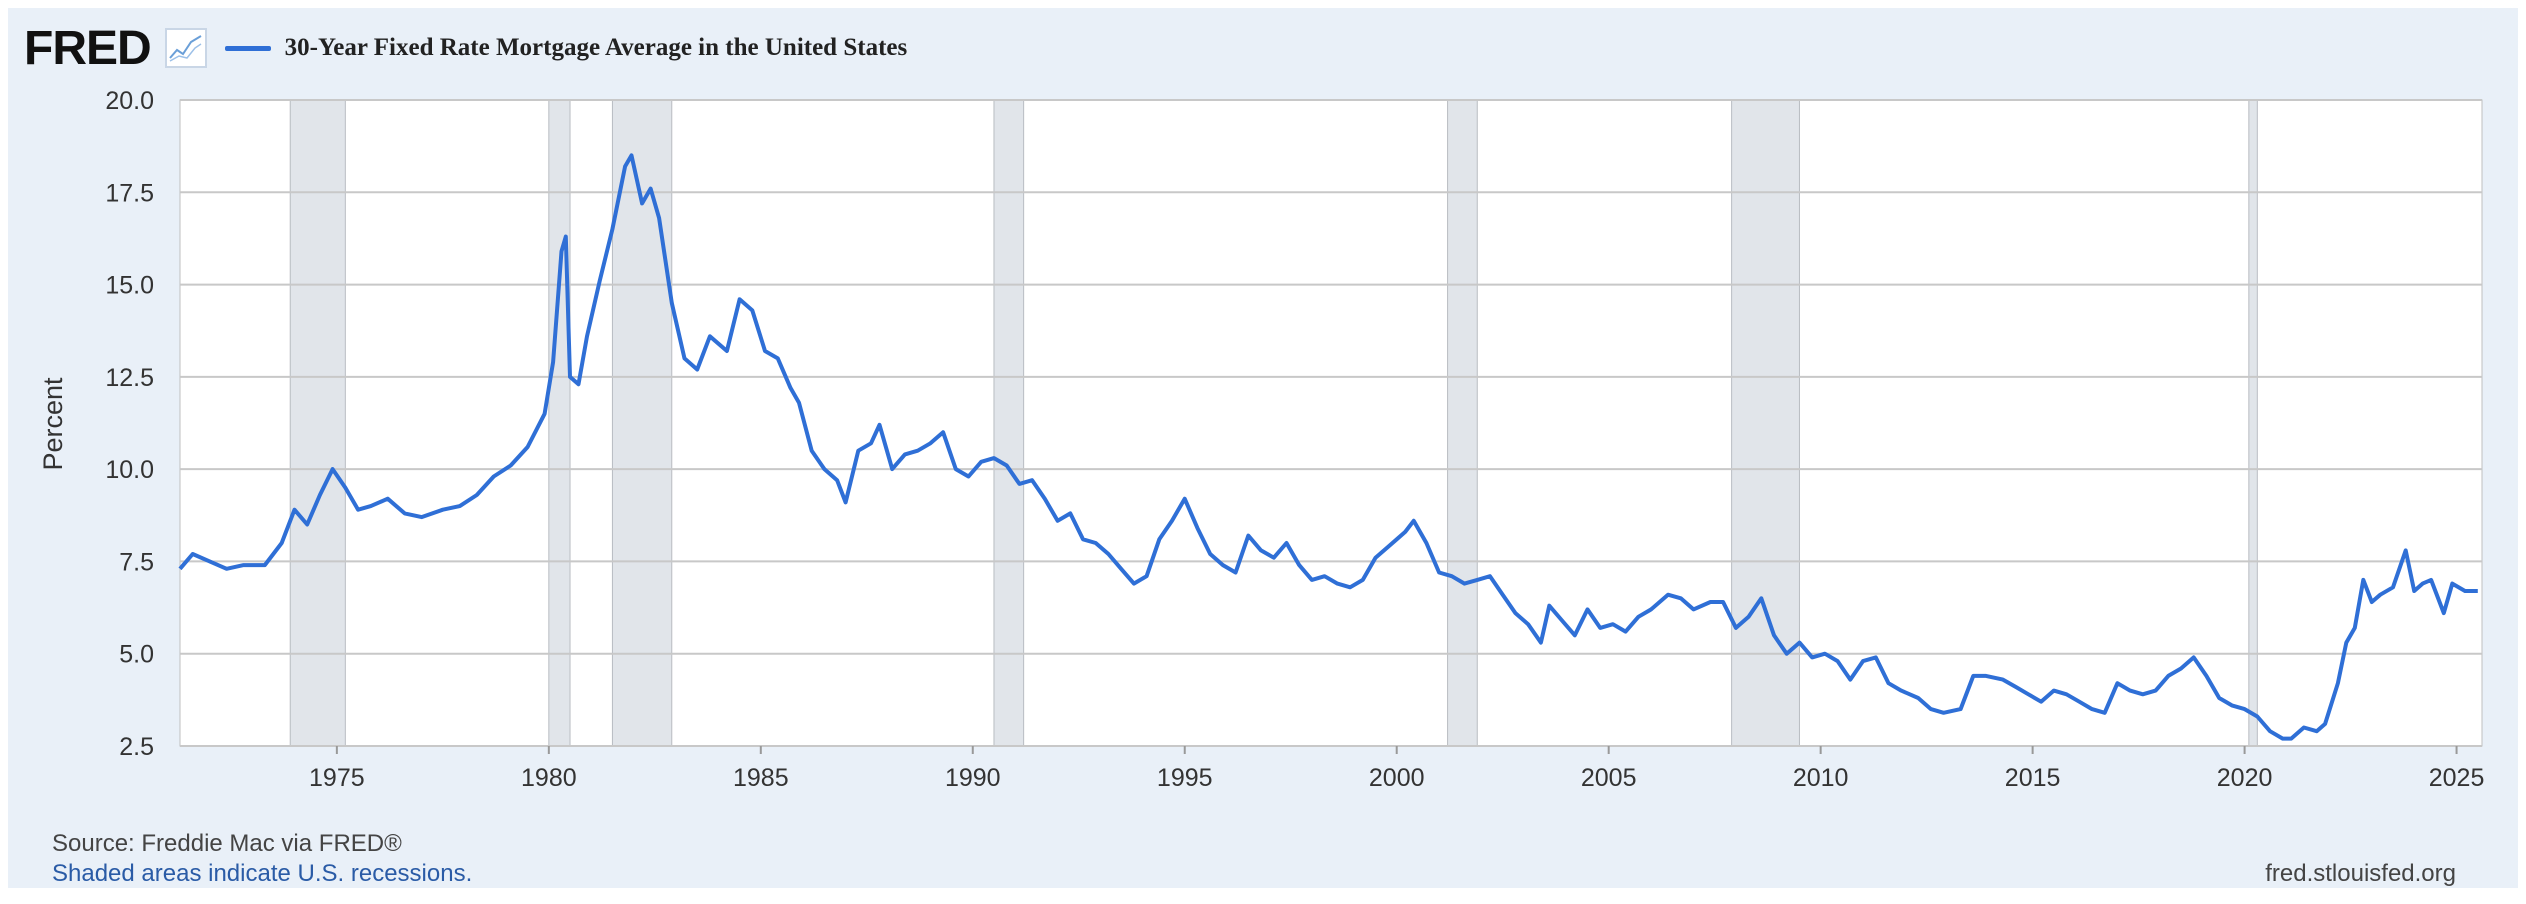 Image resolution: width=2526 pixels, height=904 pixels. Describe the element at coordinates (2033, 778) in the screenshot. I see `x-tick-label: 2015` at that location.